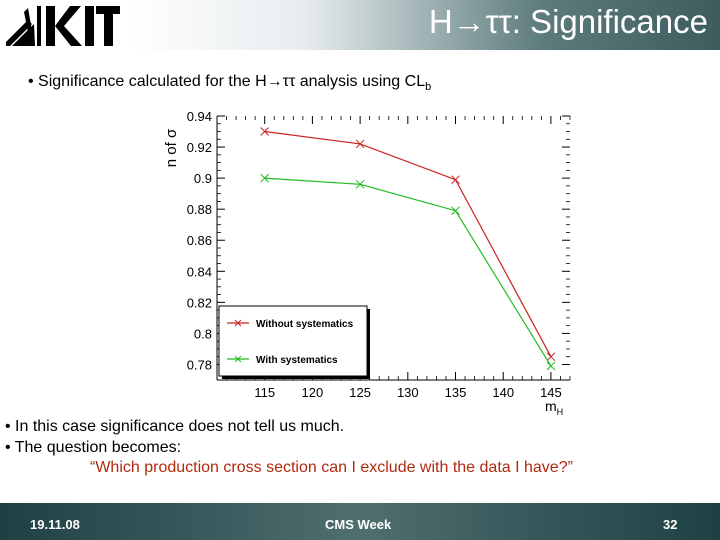 Image resolution: width=720 pixels, height=540 pixels. I want to click on y-tick-label: 0.8, so click(203, 333).